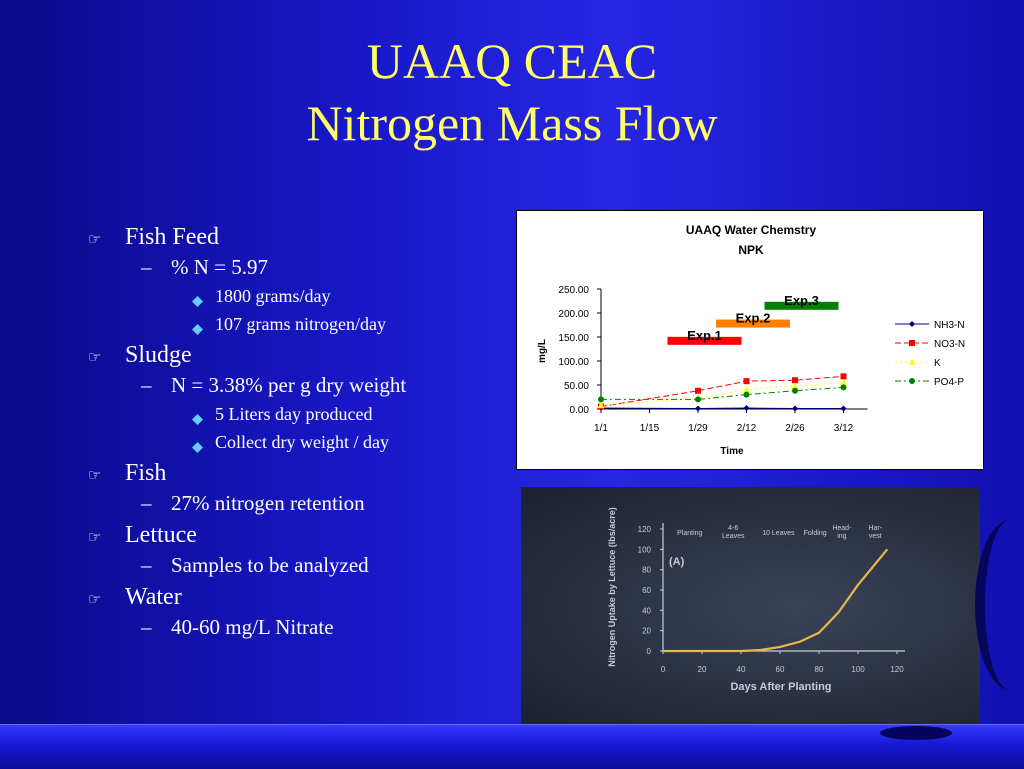 This screenshot has width=1024, height=769. I want to click on bullet-level1: ☞Sludge, so click(298, 356).